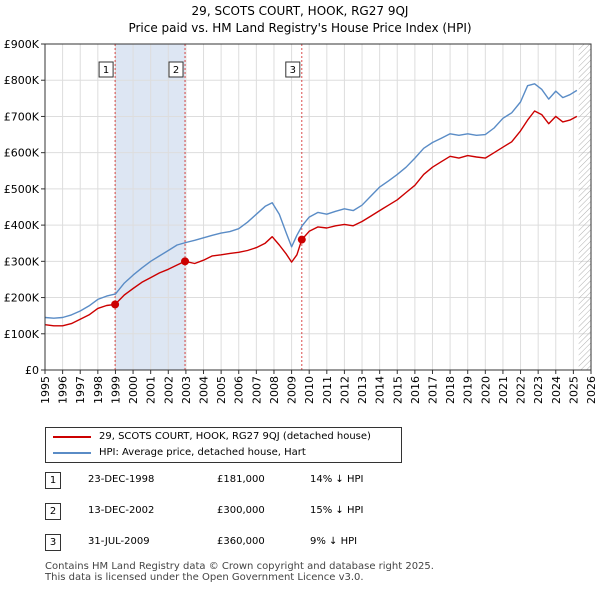  I want to click on x-tick-label: 1995, so click(45, 390).